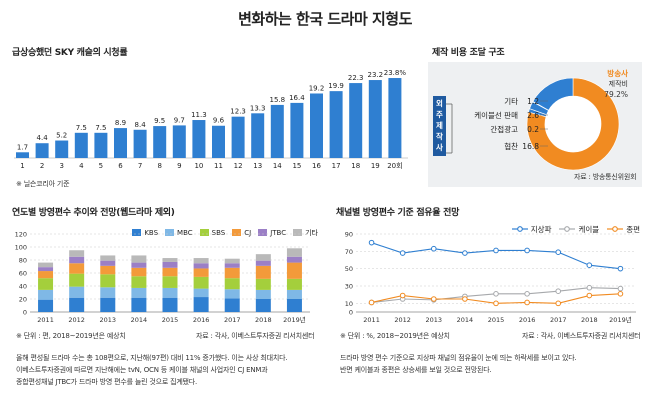  What do you see at coordinates (185, 232) in the screenshot?
I see `legend-label: MBC` at bounding box center [185, 232].